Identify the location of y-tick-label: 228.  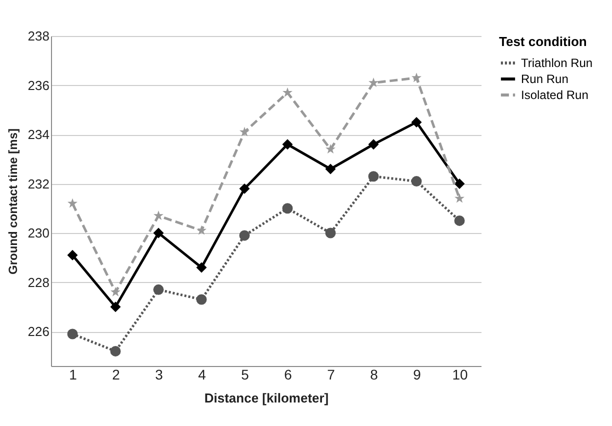
(39, 282).